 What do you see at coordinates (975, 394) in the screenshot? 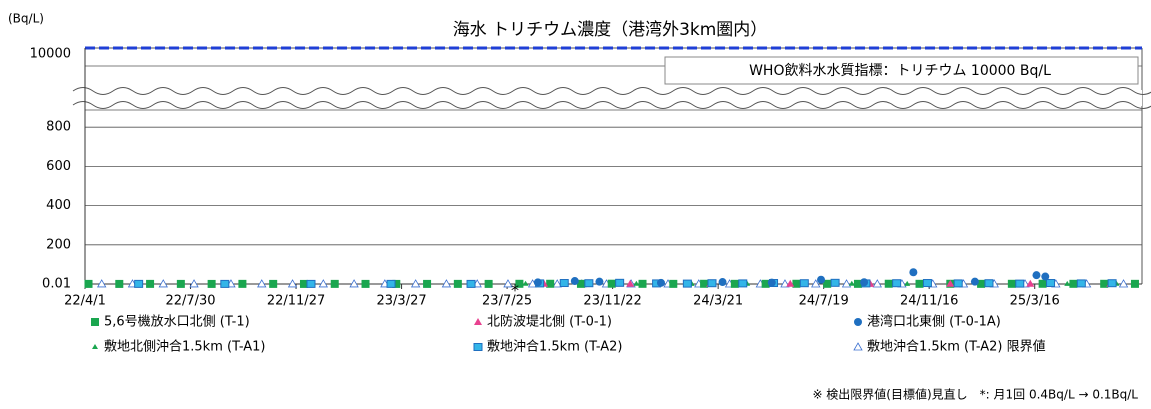
I see `footnote: ※ 検出限界値(目標値)見直し *: 月1回 0.4Bq/L → 0.1Bq/L` at bounding box center [975, 394].